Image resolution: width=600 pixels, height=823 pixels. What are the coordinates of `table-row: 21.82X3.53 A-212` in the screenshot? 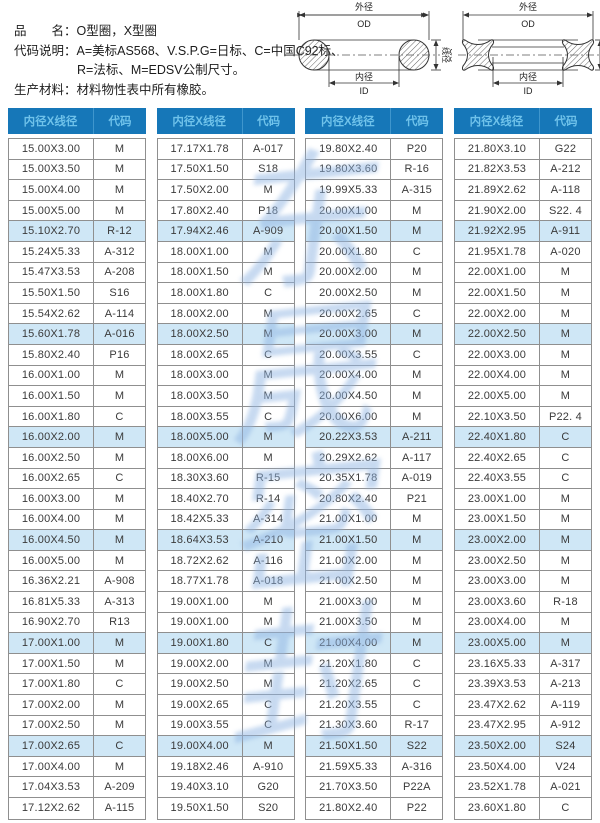 It's located at (522, 170).